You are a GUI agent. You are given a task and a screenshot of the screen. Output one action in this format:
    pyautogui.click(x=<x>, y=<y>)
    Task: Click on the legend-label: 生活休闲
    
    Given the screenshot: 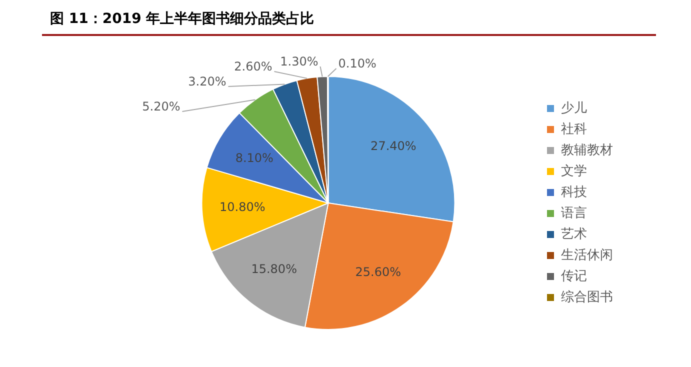 What is the action you would take?
    pyautogui.click(x=587, y=255)
    